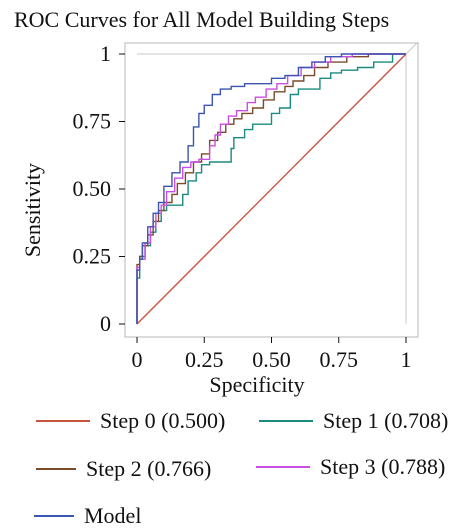 This screenshot has width=470, height=529. Describe the element at coordinates (149, 468) in the screenshot. I see `legend-label: Step 2 (0.766)` at that location.